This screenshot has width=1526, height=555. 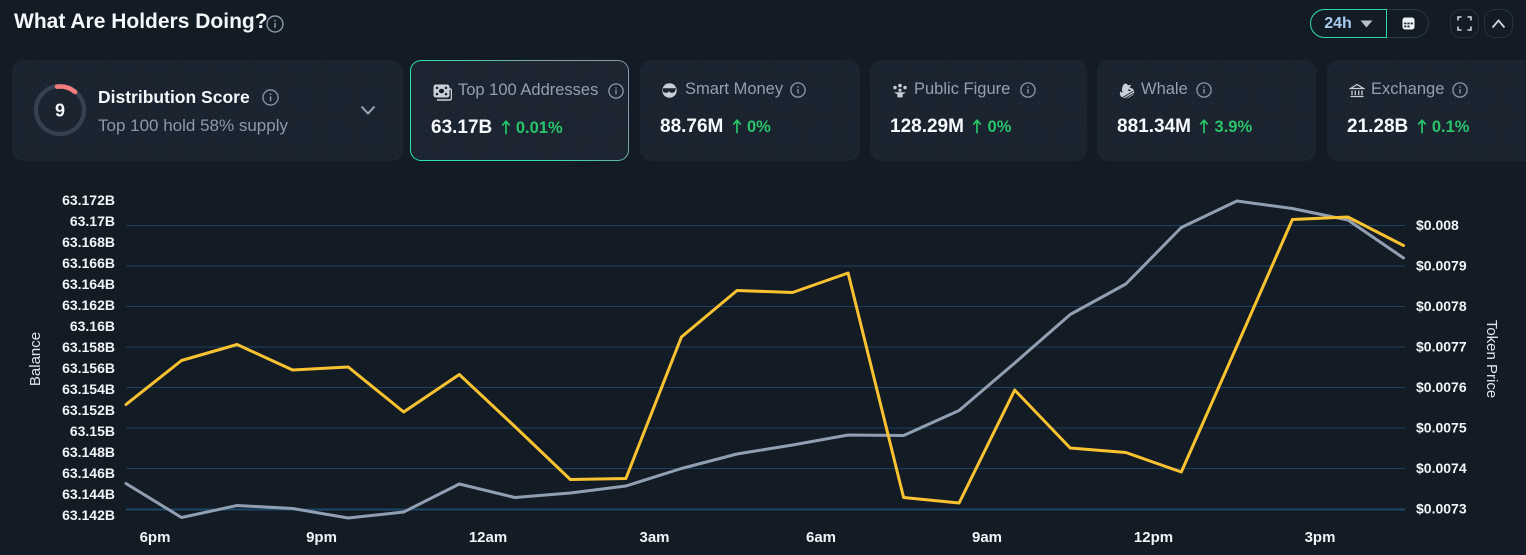 I want to click on svg-text: 6am, so click(x=821, y=537).